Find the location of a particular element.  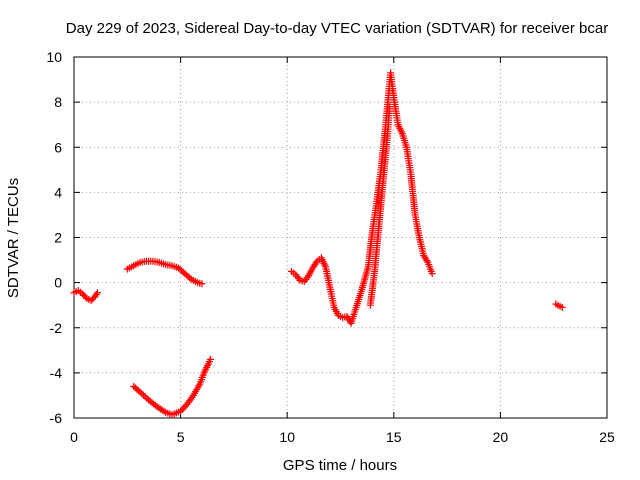

x-tick-label: 25 is located at coordinates (607, 437).